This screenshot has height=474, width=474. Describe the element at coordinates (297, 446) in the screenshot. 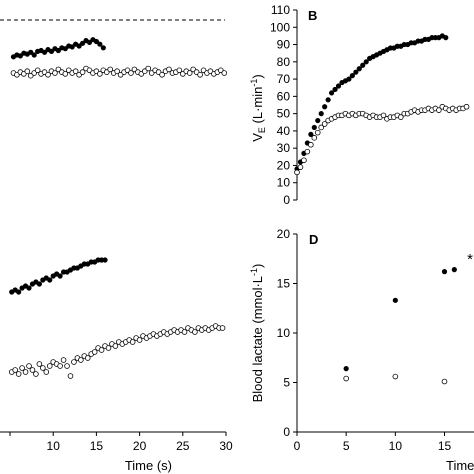

I see `panel-d-x-tick-label: 0` at that location.